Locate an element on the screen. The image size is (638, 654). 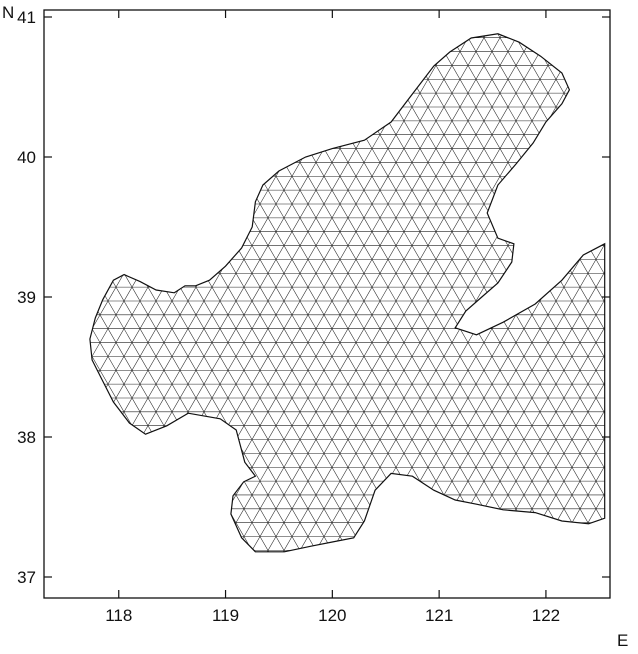
y-tick-label: 37 is located at coordinates (26, 577).